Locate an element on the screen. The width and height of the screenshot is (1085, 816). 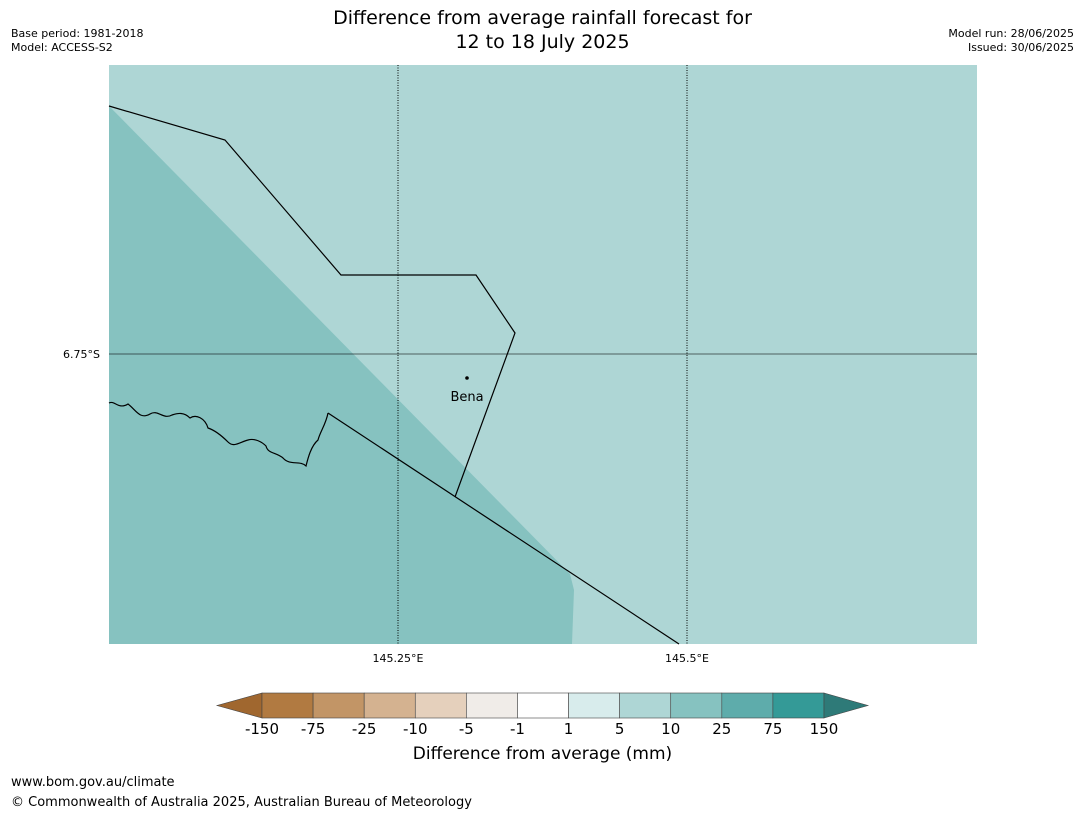
colorbar-tick-label: 150 is located at coordinates (824, 729).